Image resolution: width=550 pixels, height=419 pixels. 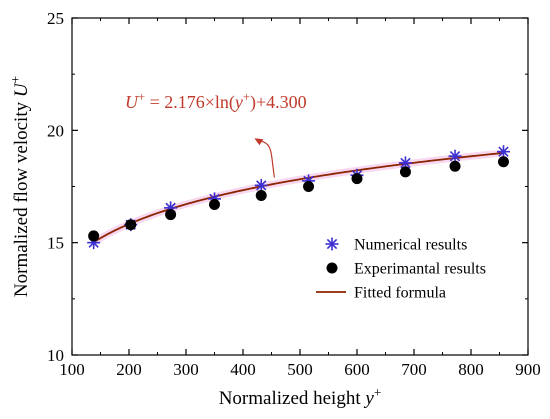 What do you see at coordinates (55, 243) in the screenshot?
I see `y-tick-label: 15` at bounding box center [55, 243].